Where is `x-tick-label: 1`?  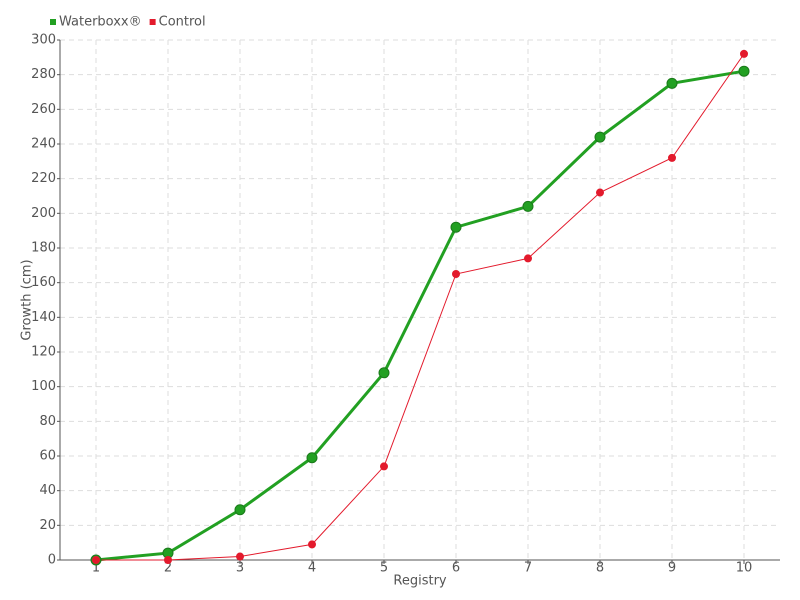 x-tick-label: 1 is located at coordinates (96, 568).